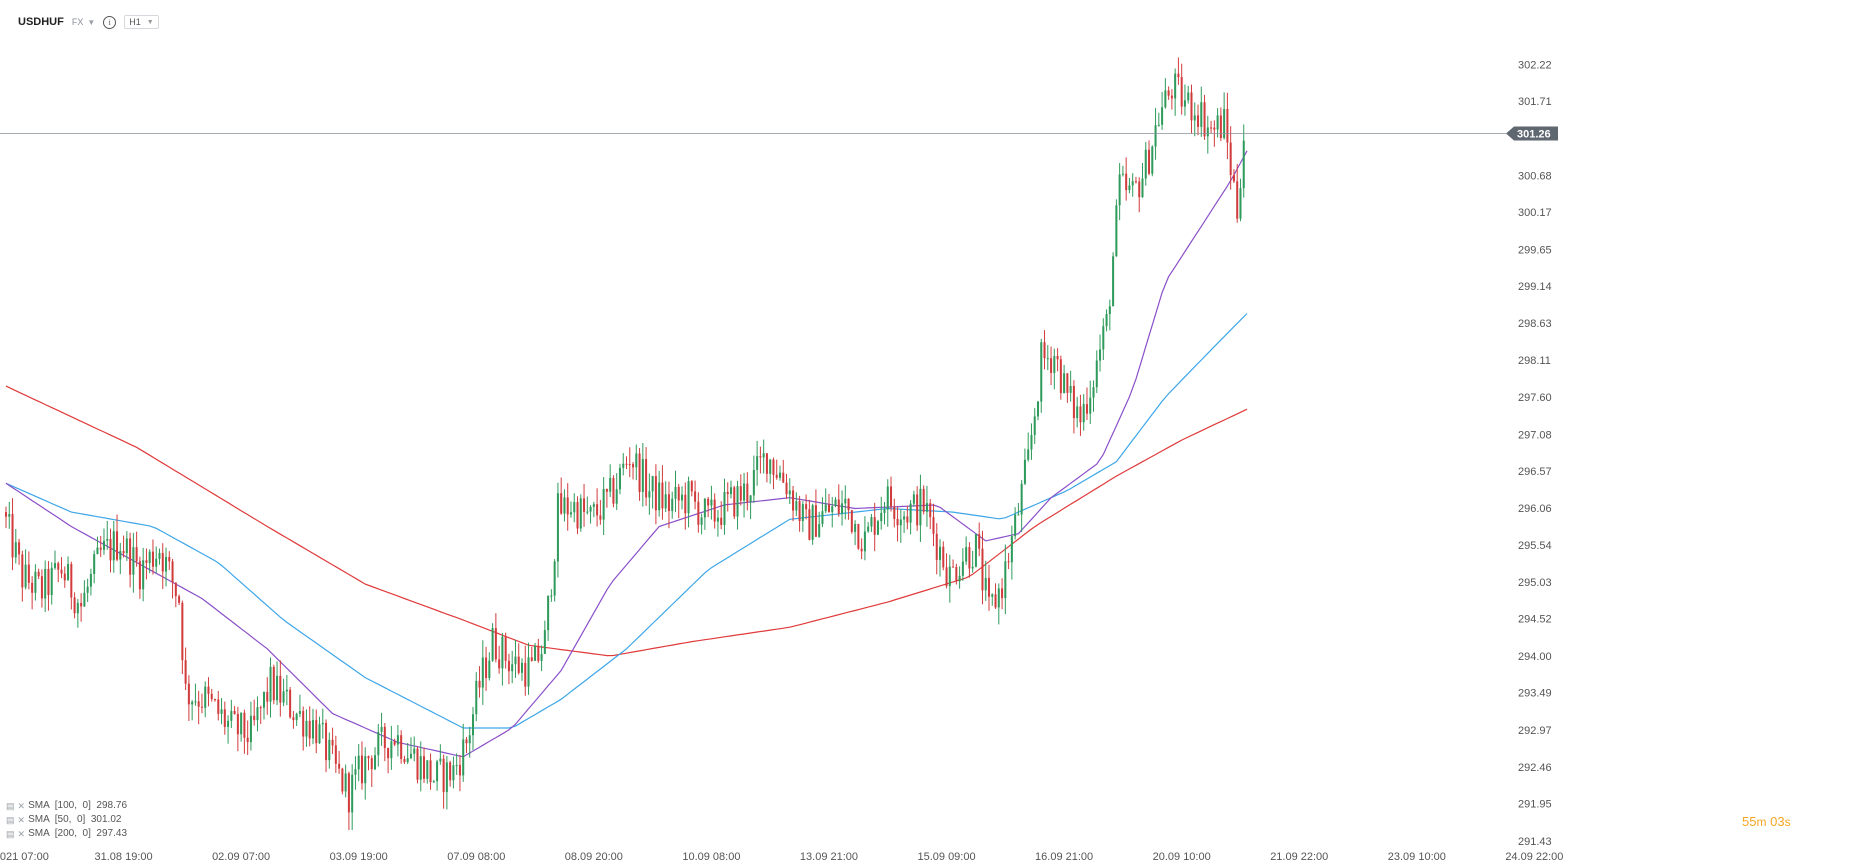 This screenshot has width=1866, height=865. What do you see at coordinates (91, 22) in the screenshot?
I see `chevron-down-icon: ▼` at bounding box center [91, 22].